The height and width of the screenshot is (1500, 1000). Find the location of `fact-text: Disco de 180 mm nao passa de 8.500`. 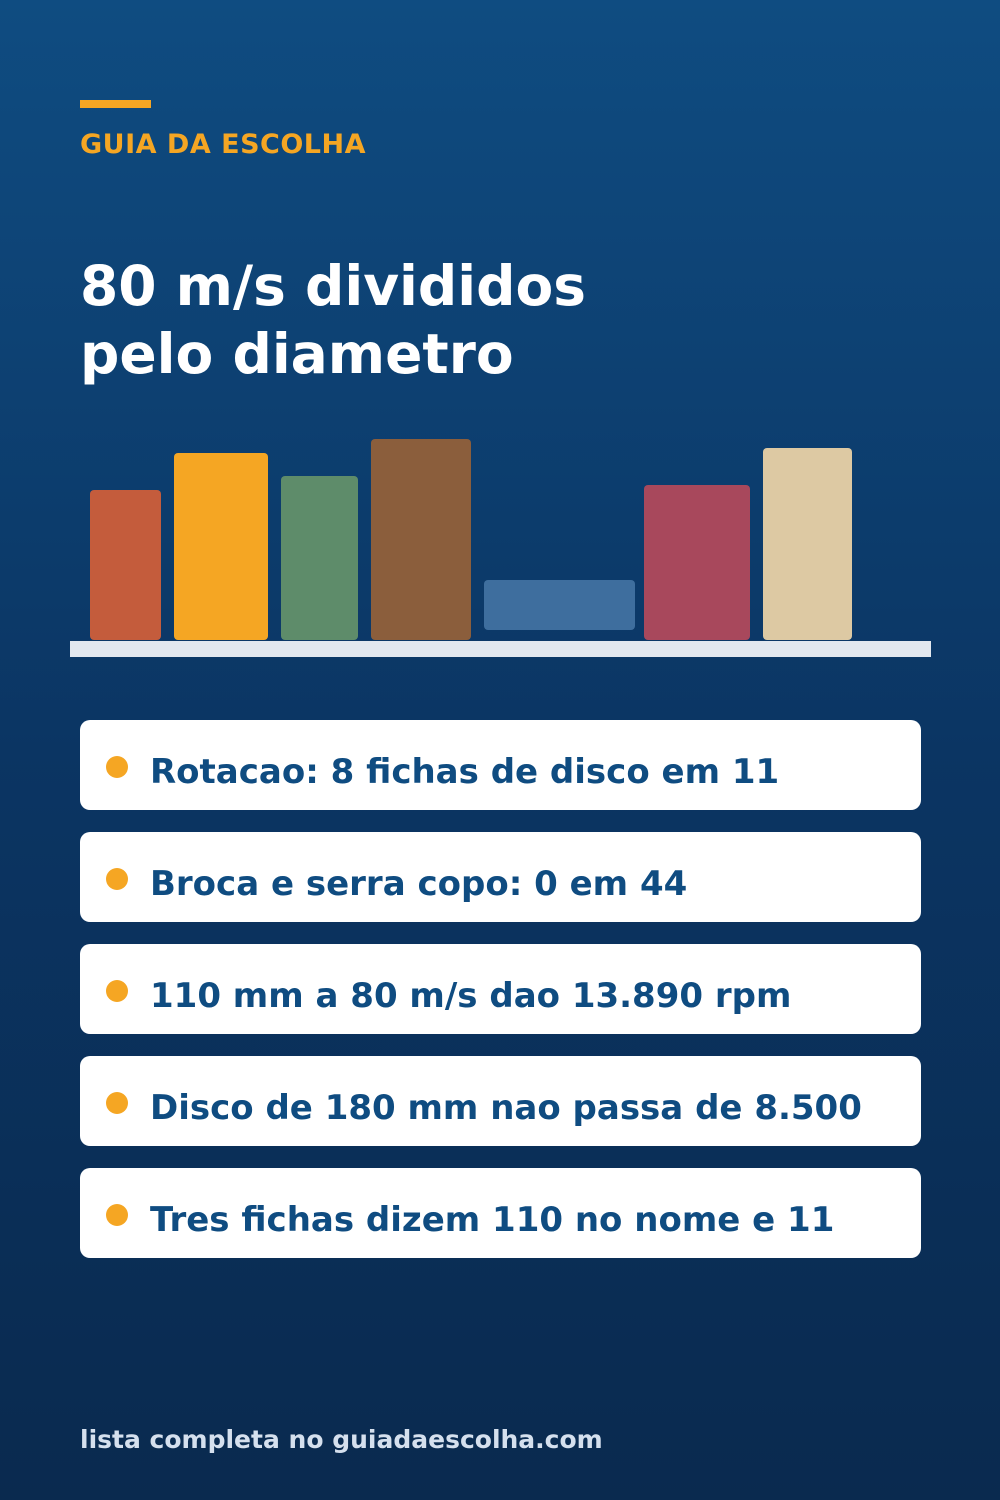

fact-text: Disco de 180 mm nao passa de 8.500 is located at coordinates (506, 1108).